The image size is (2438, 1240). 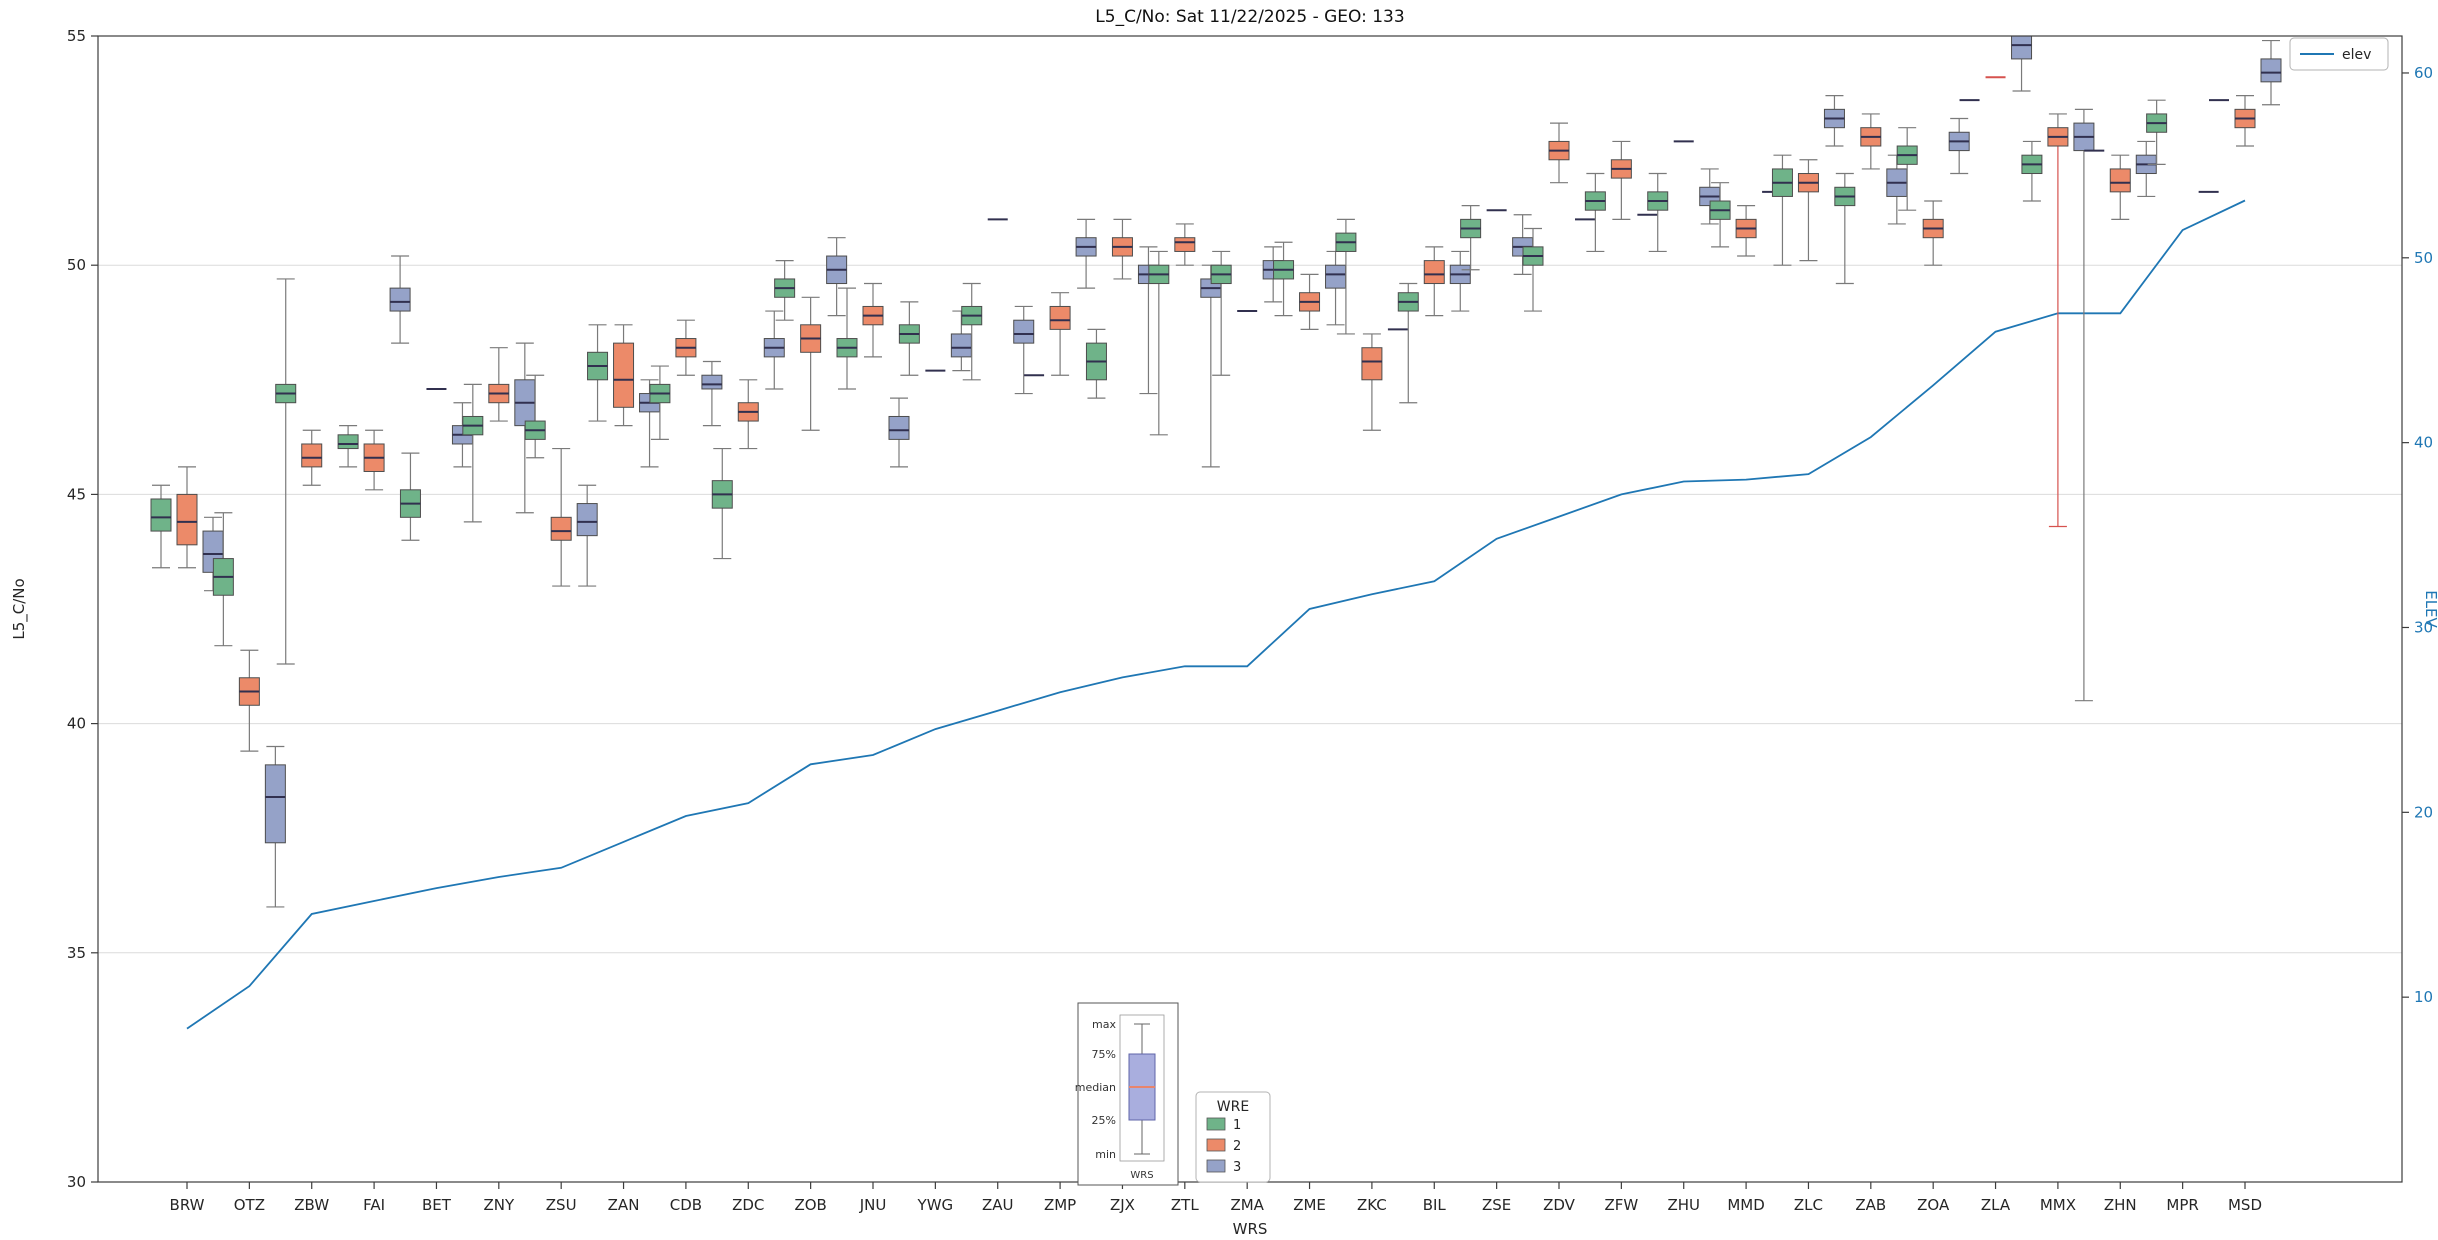 What do you see at coordinates (19, 608) in the screenshot?
I see `y-axis-label-left: L5_C/No` at bounding box center [19, 608].